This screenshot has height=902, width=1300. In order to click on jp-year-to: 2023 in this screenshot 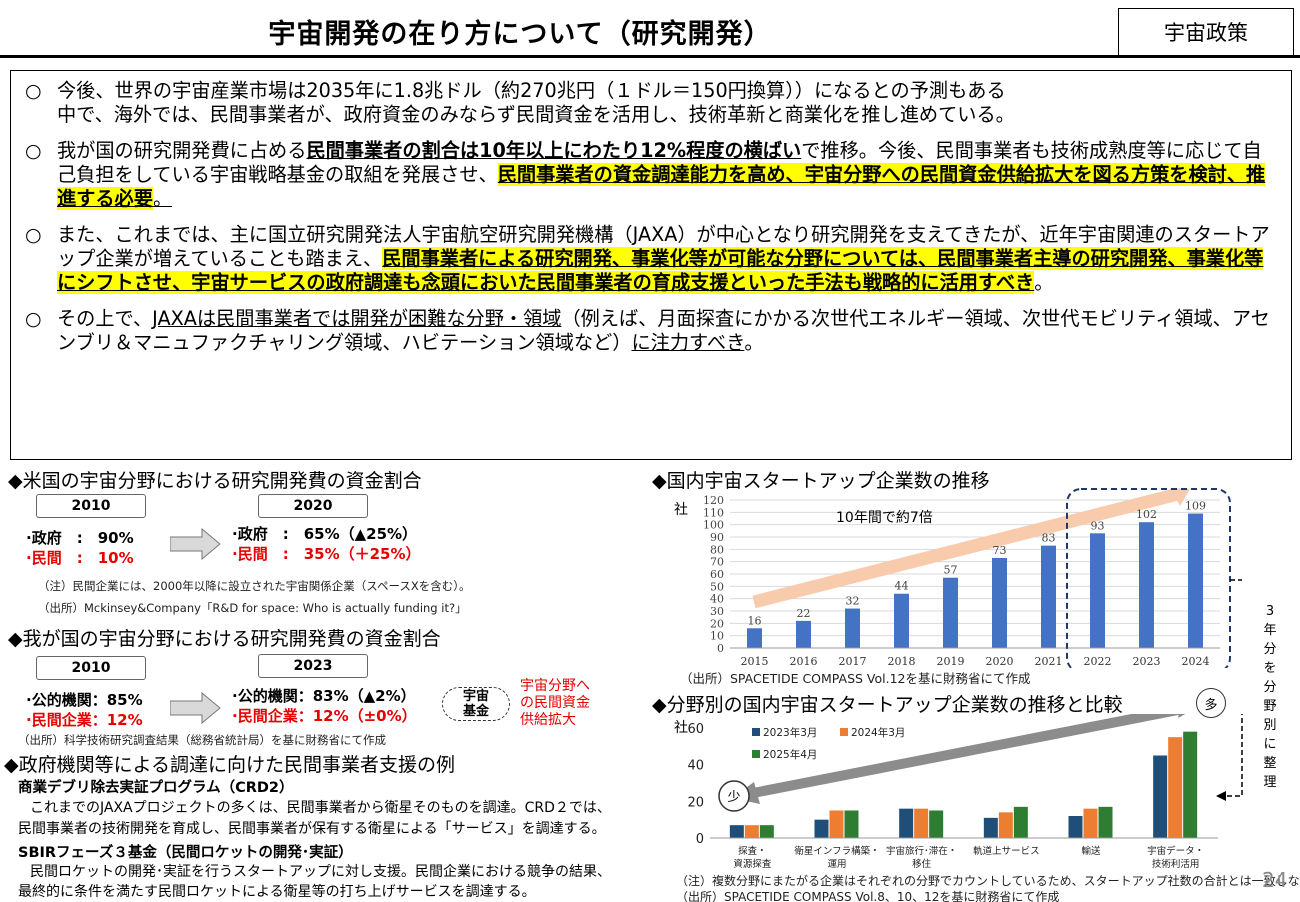, I will do `click(313, 666)`.